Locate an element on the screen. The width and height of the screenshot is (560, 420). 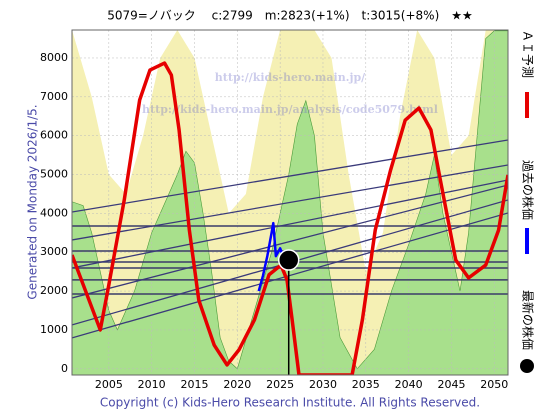
x-tick-label: 2020 is located at coordinates (237, 384).